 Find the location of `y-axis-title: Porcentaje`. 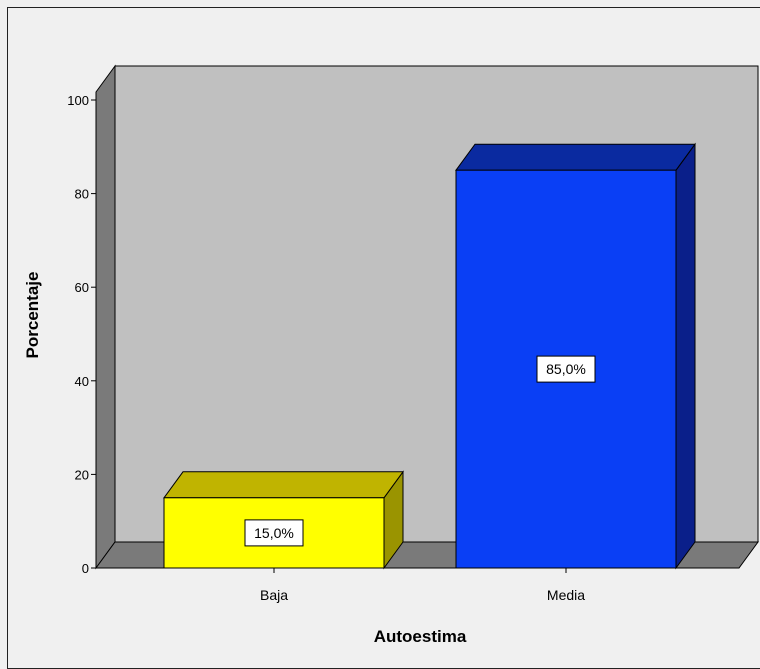

y-axis-title: Porcentaje is located at coordinates (32, 315).